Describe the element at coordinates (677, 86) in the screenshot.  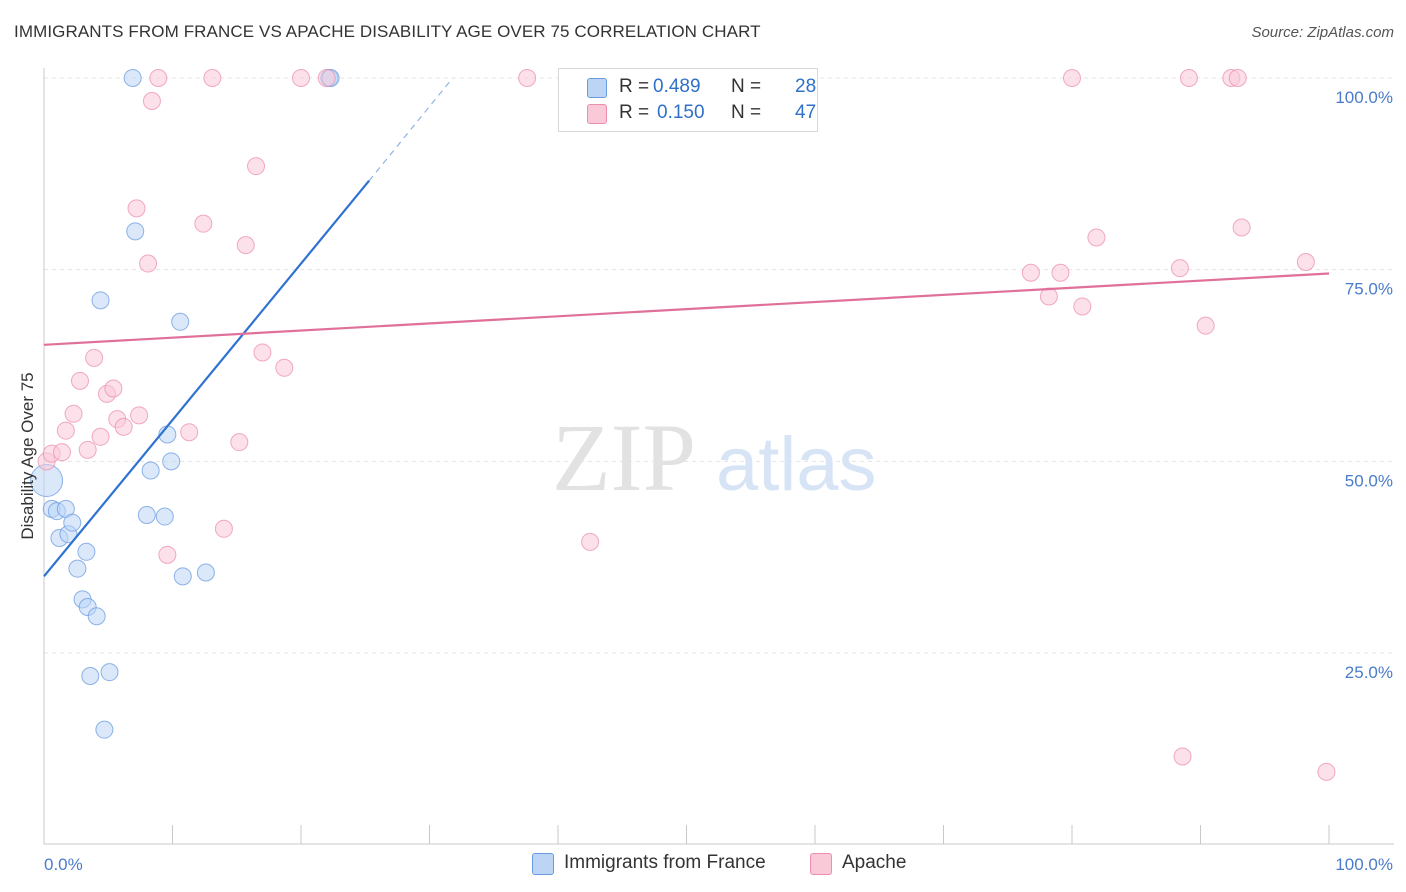
I see `legend-r-value: 0.489` at that location.